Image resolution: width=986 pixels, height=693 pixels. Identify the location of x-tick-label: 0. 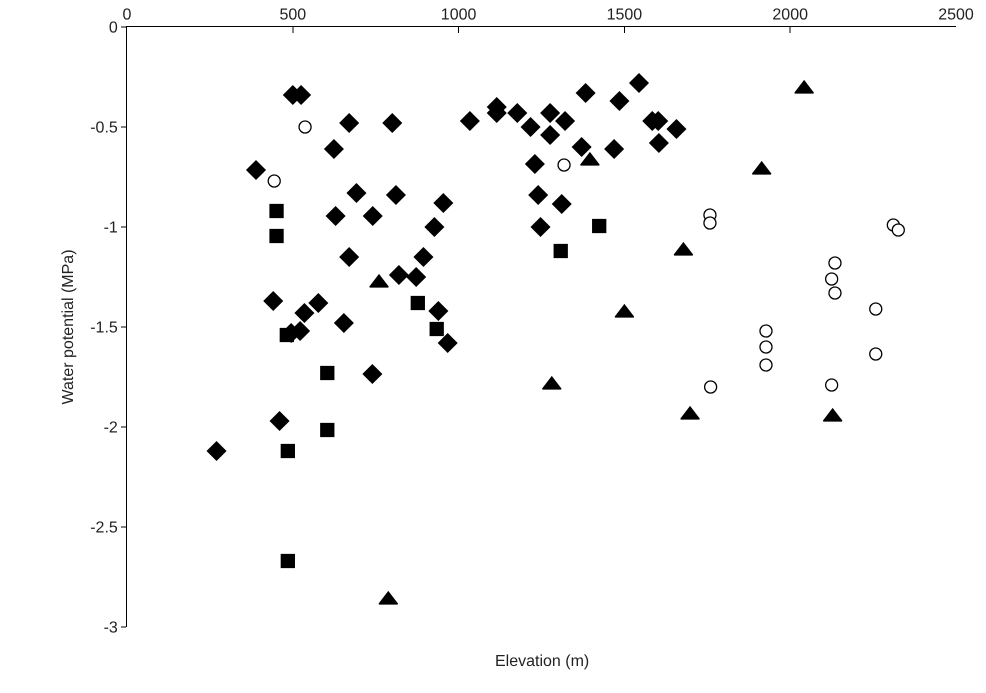
(127, 15).